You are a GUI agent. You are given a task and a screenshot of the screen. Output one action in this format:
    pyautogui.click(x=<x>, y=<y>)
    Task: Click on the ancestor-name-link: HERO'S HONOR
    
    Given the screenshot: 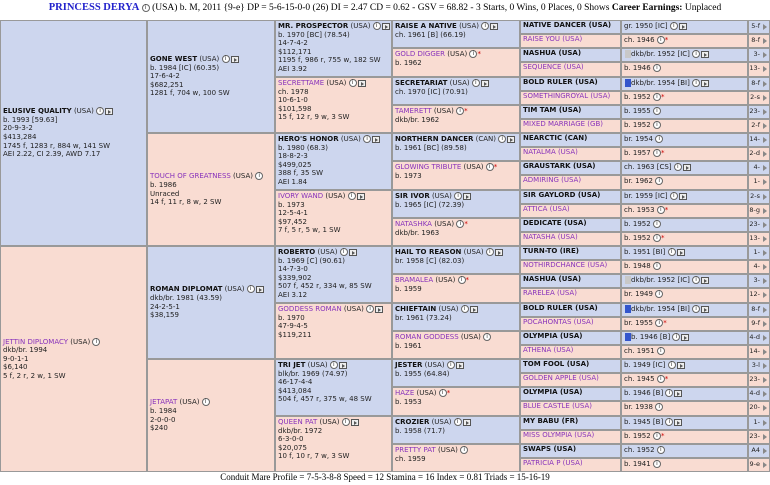 What is the action you would take?
    pyautogui.click(x=308, y=139)
    